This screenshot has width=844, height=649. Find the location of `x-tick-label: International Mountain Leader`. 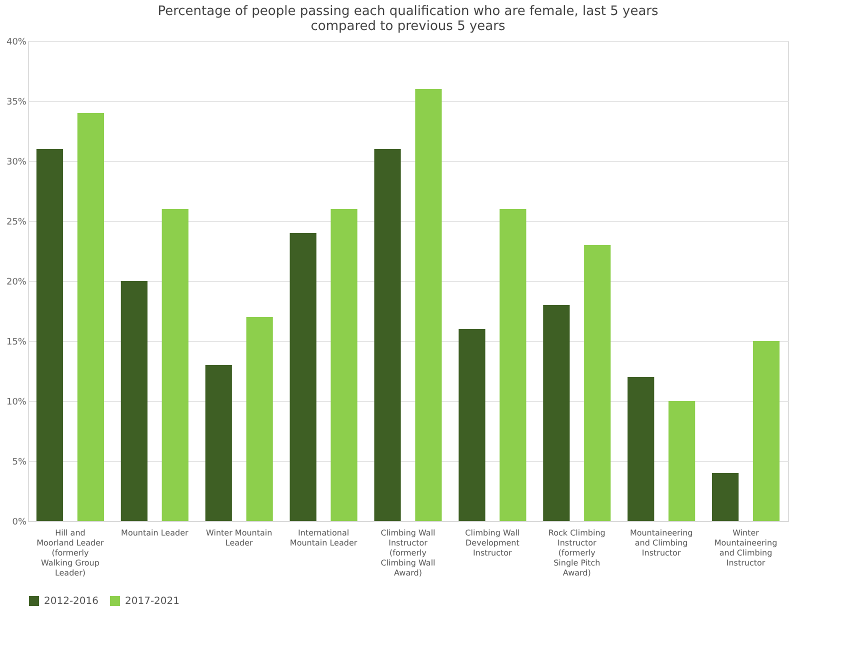

x-tick-label: International Mountain Leader is located at coordinates (324, 538).